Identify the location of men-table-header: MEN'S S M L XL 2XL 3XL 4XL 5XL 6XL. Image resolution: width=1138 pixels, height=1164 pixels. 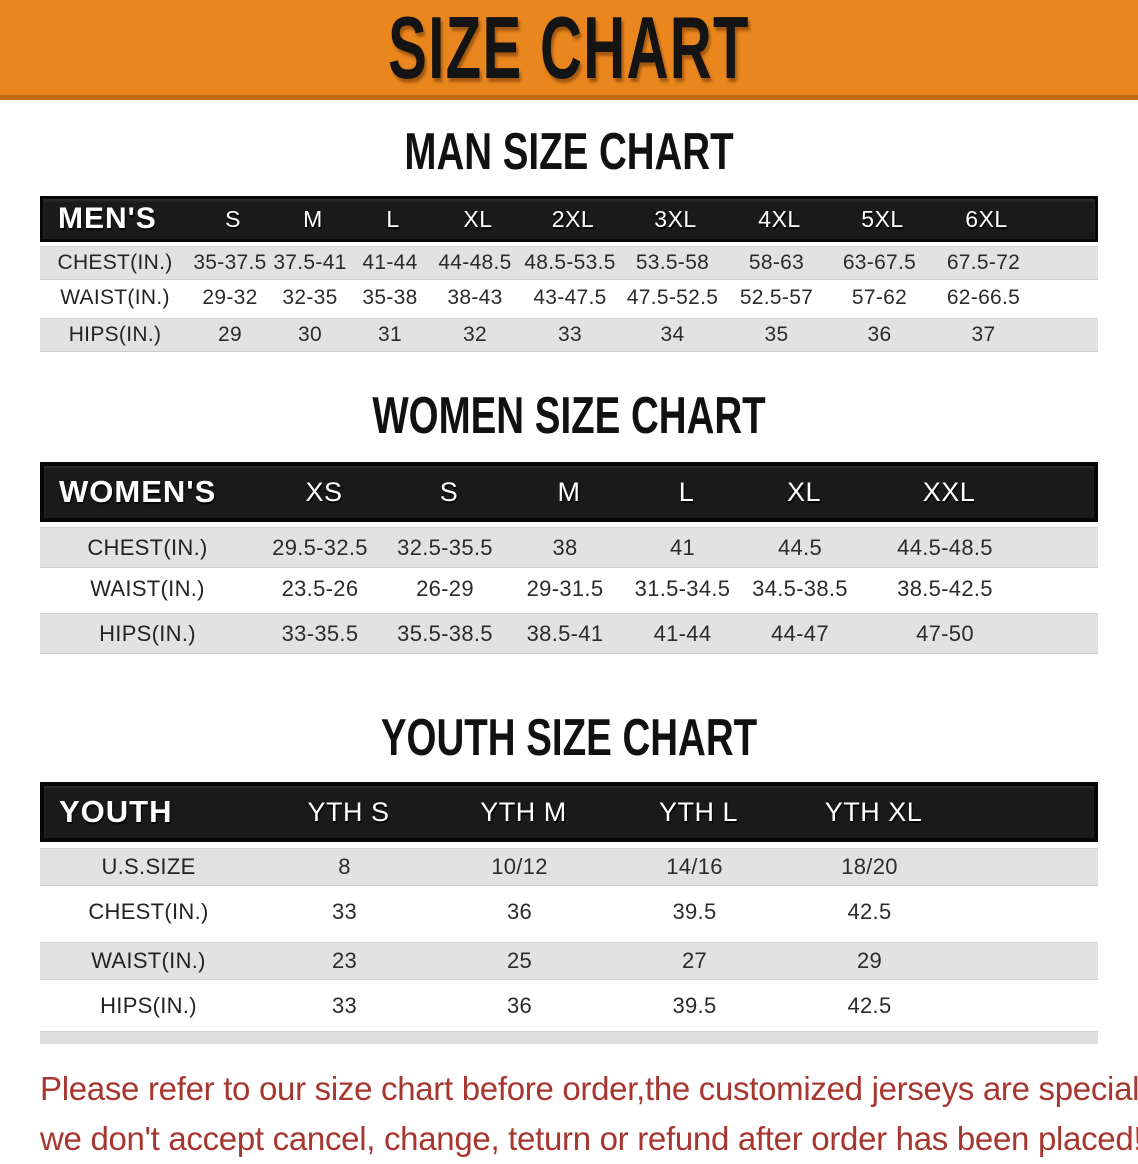
(569, 219).